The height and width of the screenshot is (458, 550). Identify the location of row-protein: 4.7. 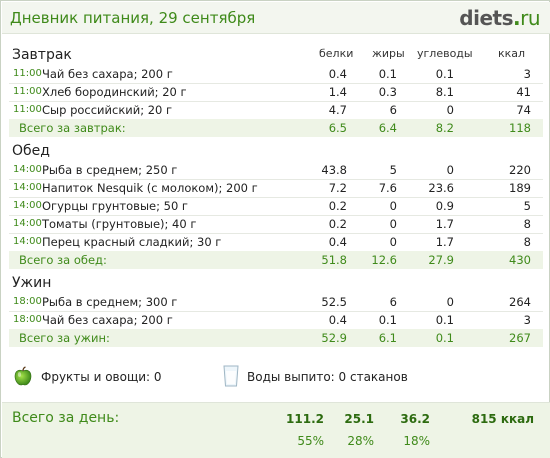
(337, 110).